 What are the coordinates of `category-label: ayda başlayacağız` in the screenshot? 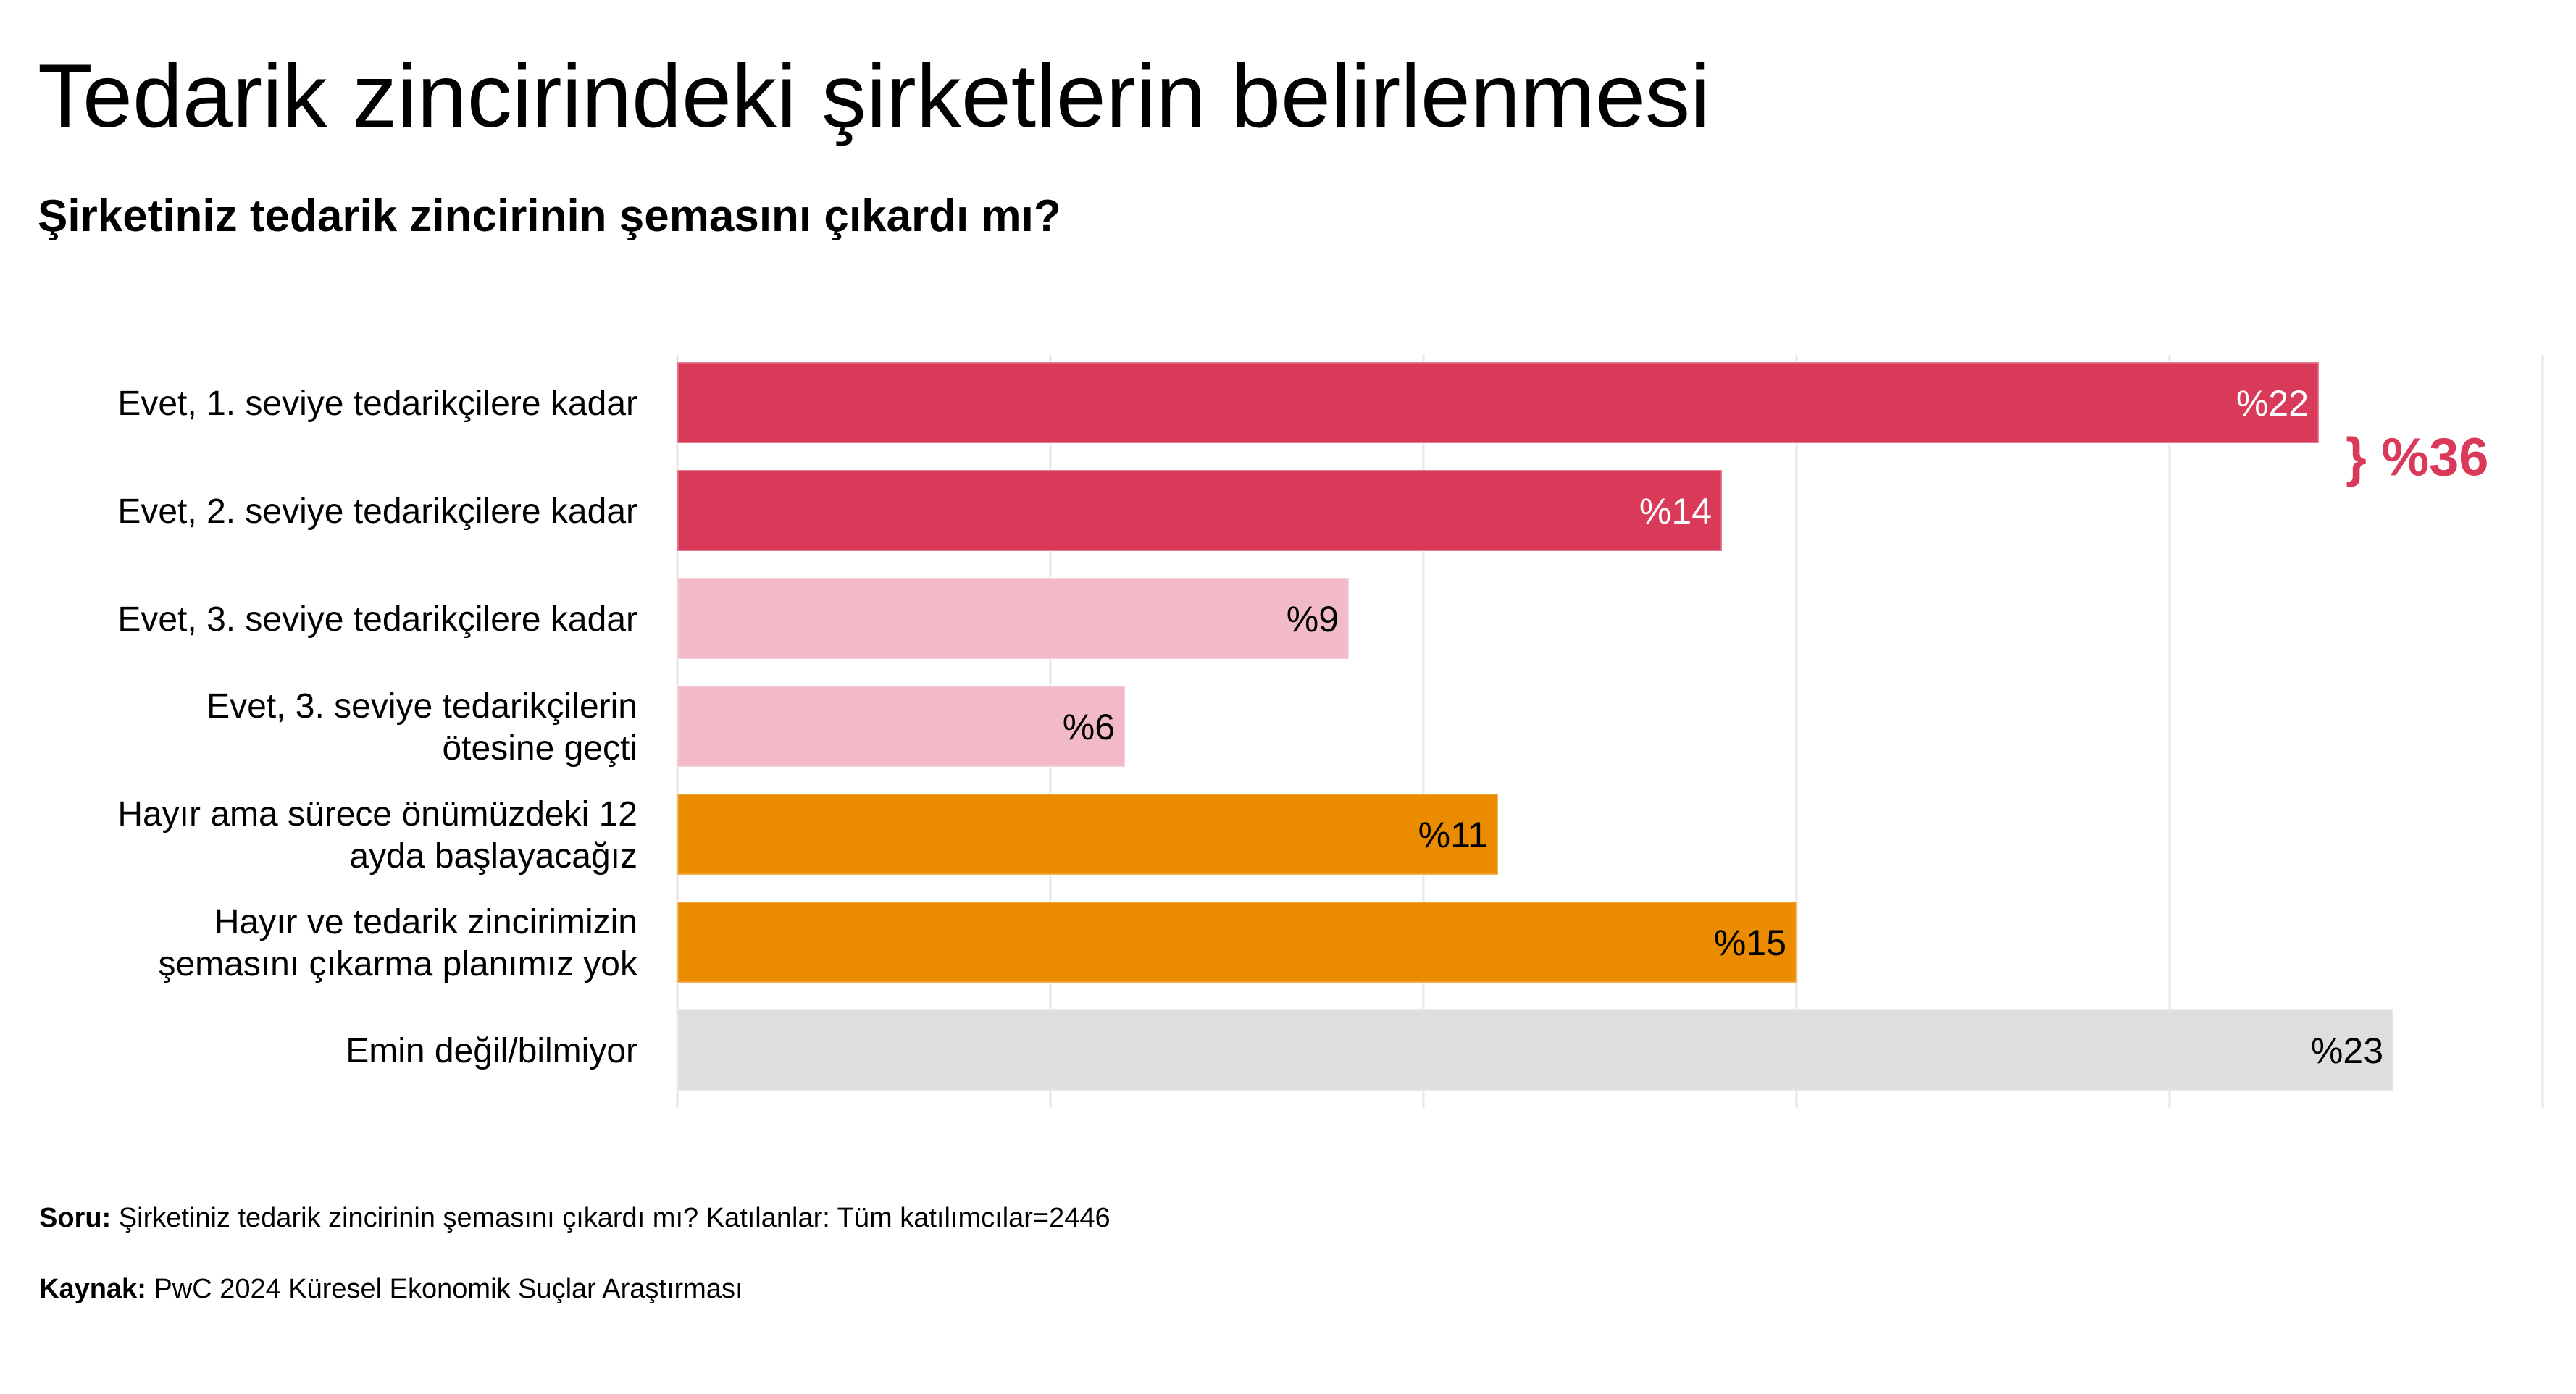 It's located at (493, 856).